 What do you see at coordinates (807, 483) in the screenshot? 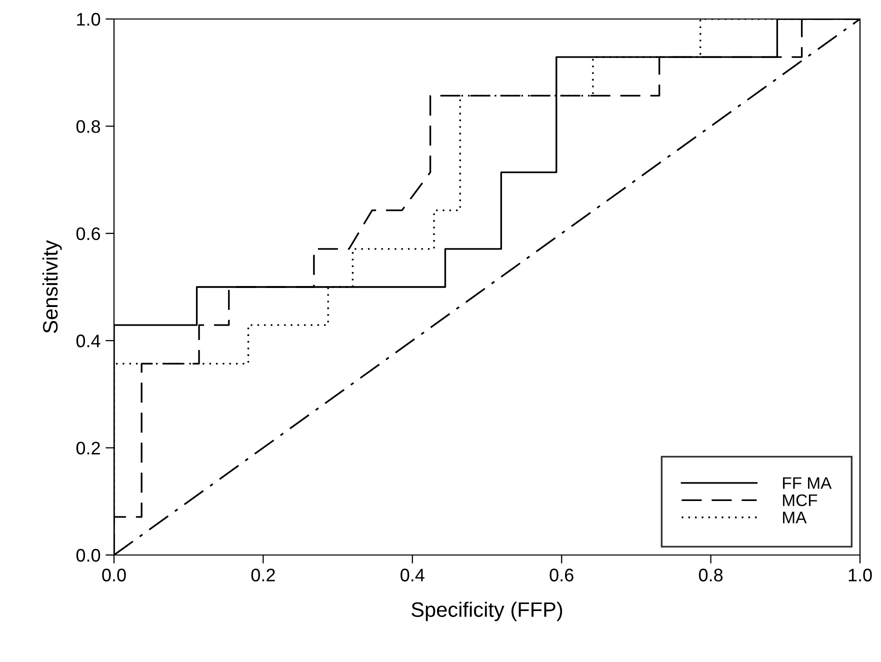
I see `legend-label: FF MA` at bounding box center [807, 483].